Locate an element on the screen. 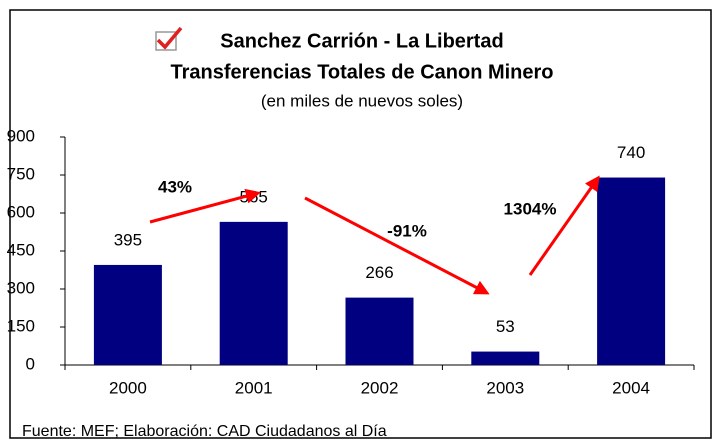 The width and height of the screenshot is (721, 448). value-label: 395 is located at coordinates (128, 239).